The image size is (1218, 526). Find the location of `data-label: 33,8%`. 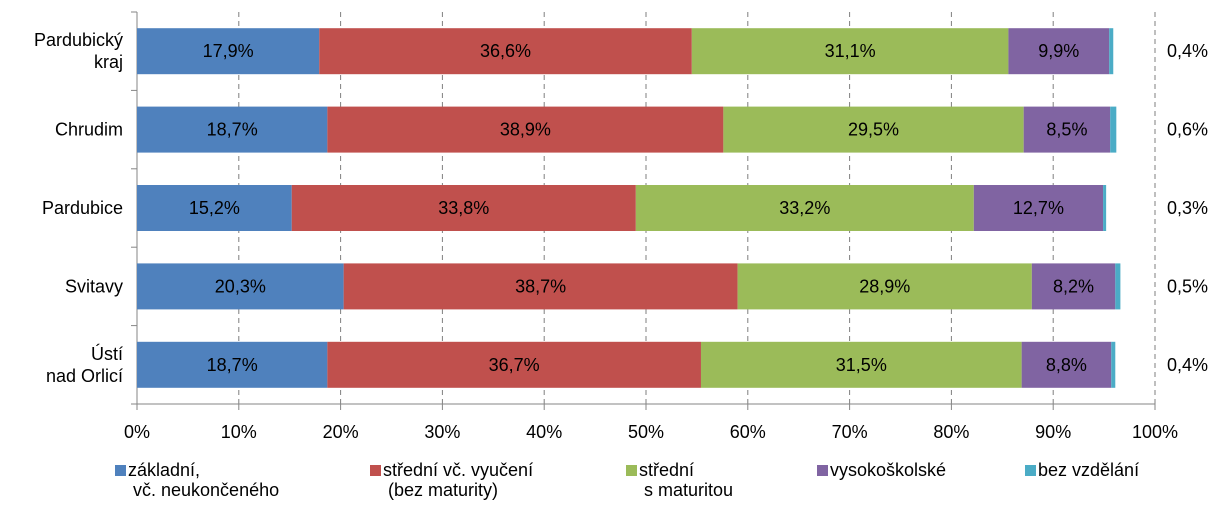

data-label: 33,8% is located at coordinates (463, 208).